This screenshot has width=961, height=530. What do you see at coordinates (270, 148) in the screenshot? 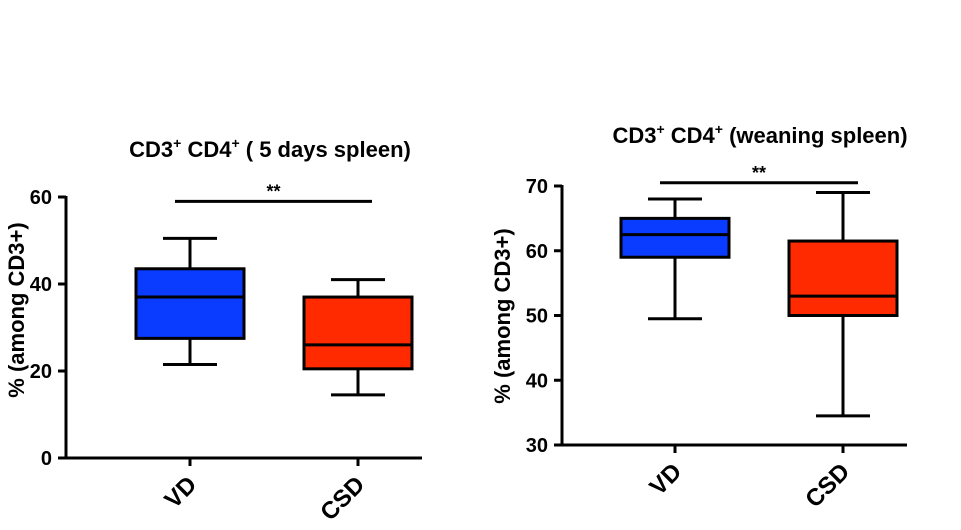
I see `chart-title: CD3+ CD4+ ( 5 days spleen)` at bounding box center [270, 148].